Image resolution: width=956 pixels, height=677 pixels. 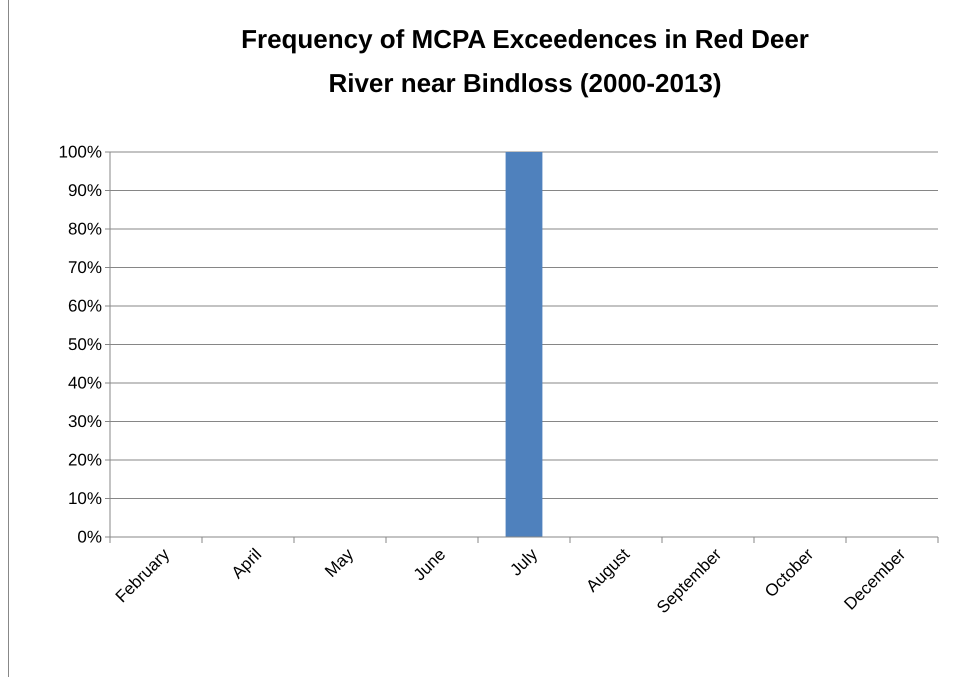 What do you see at coordinates (339, 562) in the screenshot?
I see `x-tick-label: May` at bounding box center [339, 562].